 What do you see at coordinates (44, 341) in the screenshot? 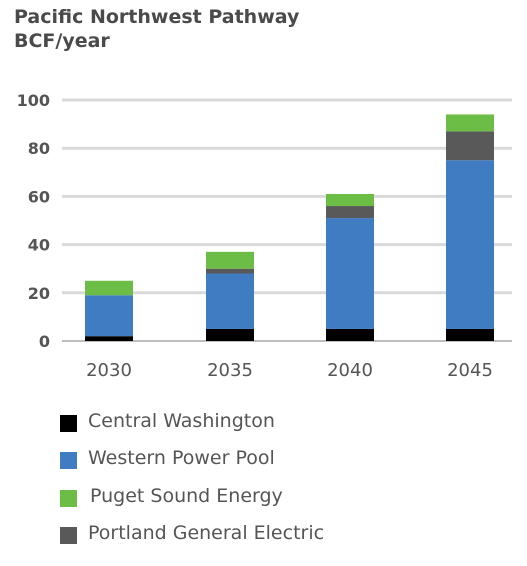
I see `y-tick-label: 0` at bounding box center [44, 341].